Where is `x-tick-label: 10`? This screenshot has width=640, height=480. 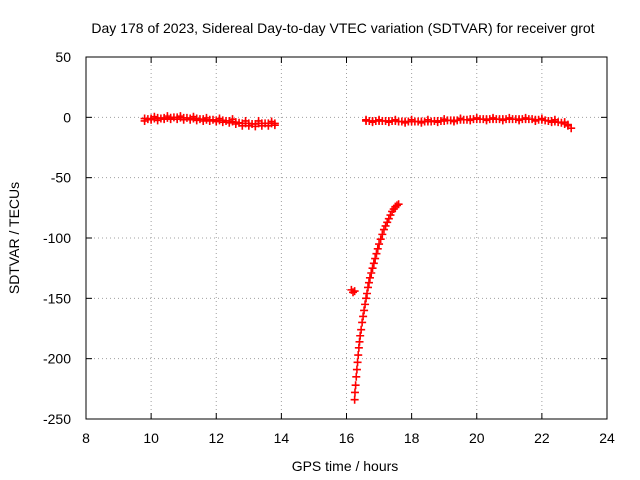
x-tick-label: 10 is located at coordinates (151, 438).